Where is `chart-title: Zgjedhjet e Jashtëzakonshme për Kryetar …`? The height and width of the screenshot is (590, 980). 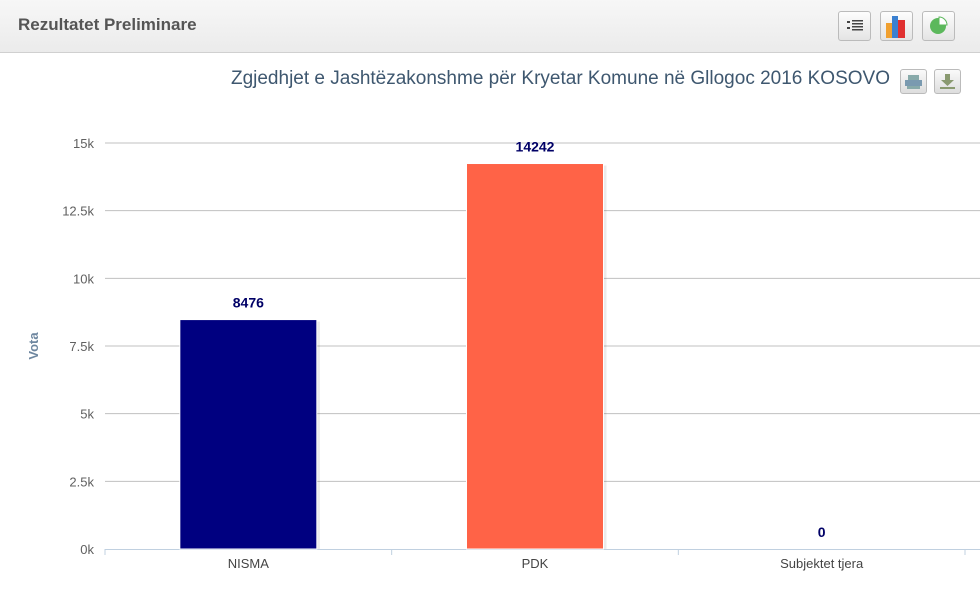
chart-title: Zgjedhjet e Jashtëzakonshme për Kryetar … is located at coordinates (560, 78).